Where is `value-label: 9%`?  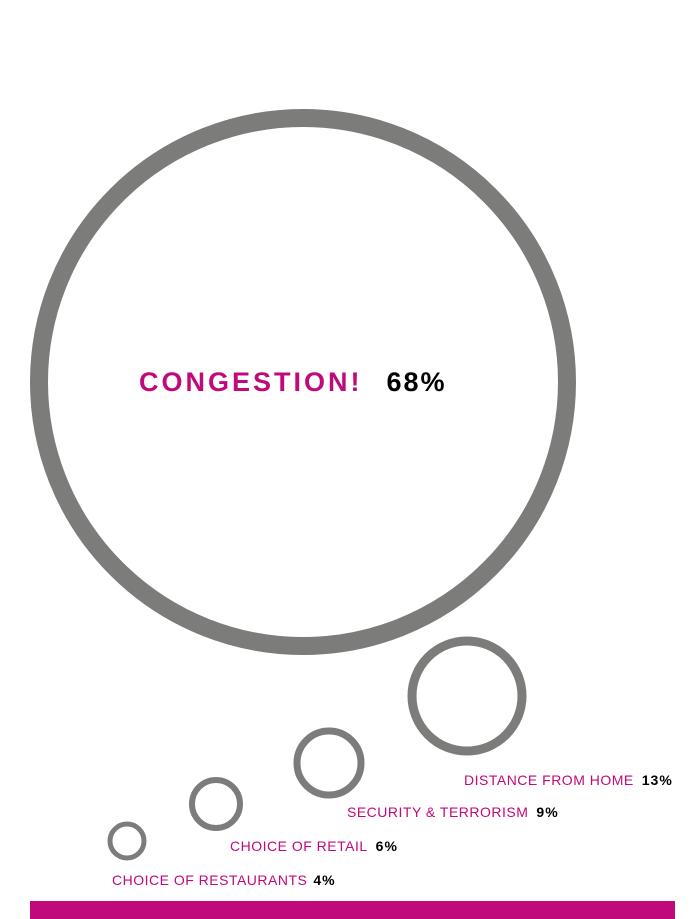 value-label: 9% is located at coordinates (547, 812).